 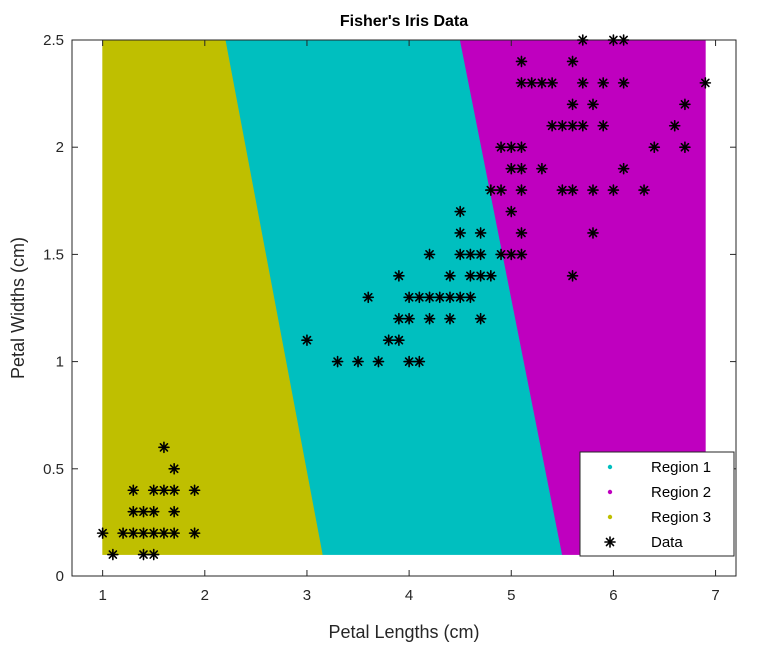 I want to click on x-axis-label: Petal Lengths (cm), so click(x=403, y=632).